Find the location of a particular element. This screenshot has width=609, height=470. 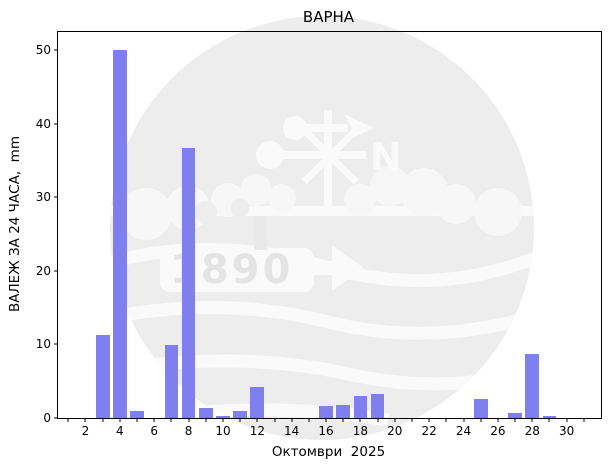

y-tick-label-10: 10 is located at coordinates (43, 344).